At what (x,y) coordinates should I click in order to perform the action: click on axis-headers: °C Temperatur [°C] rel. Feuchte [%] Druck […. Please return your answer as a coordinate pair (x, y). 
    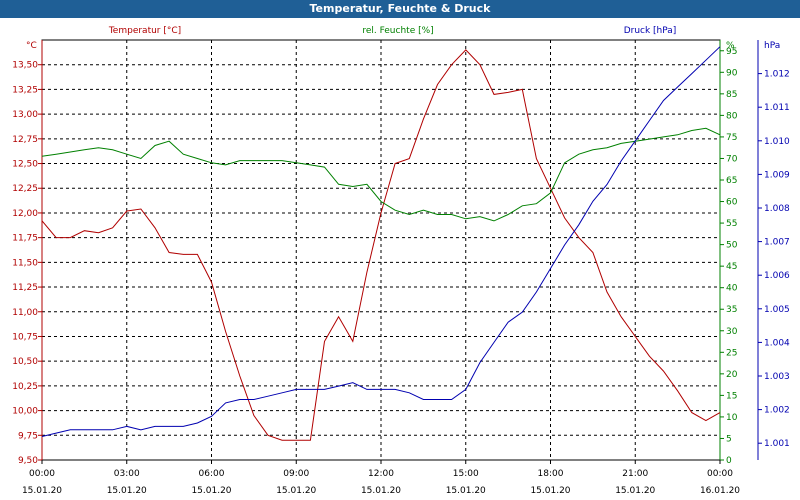
    Looking at the image, I should click on (403, 38).